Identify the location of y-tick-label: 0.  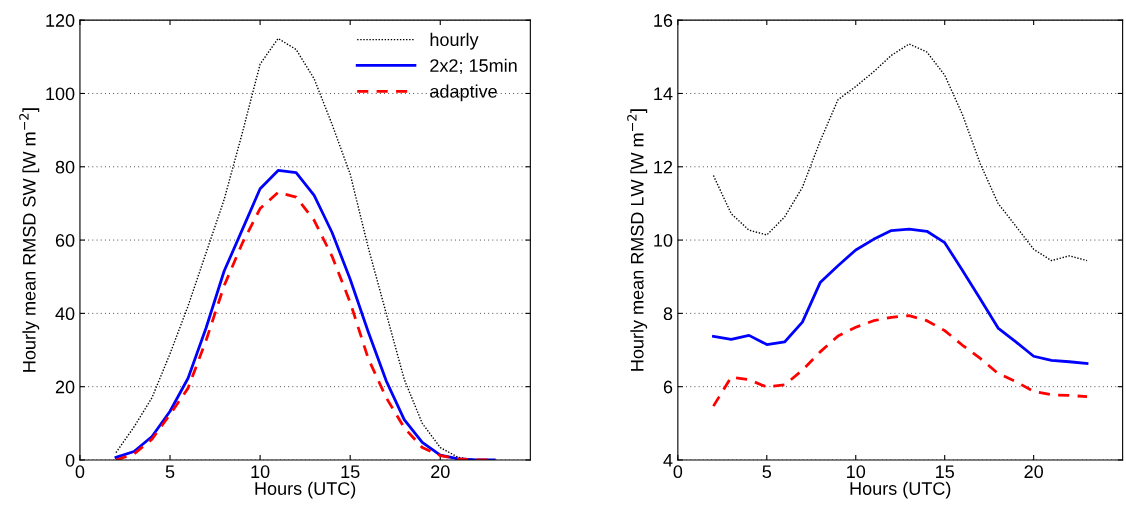
(70, 460).